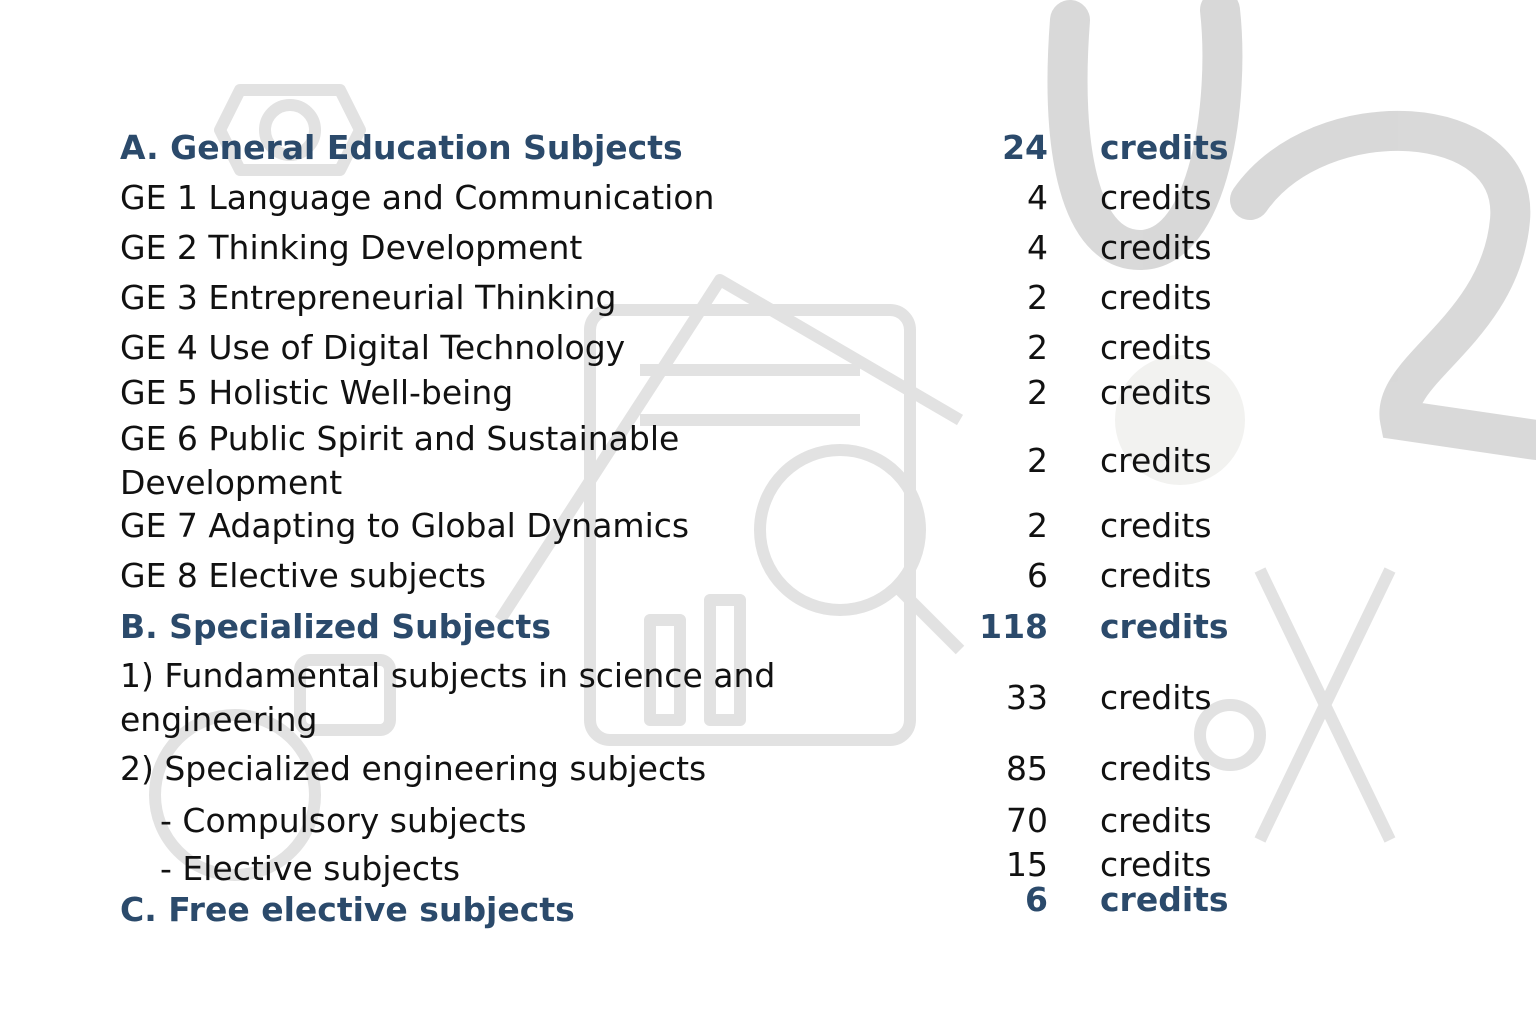 This screenshot has width=1536, height=1024. Describe the element at coordinates (1027, 864) in the screenshot. I see `credit-value: 15` at that location.